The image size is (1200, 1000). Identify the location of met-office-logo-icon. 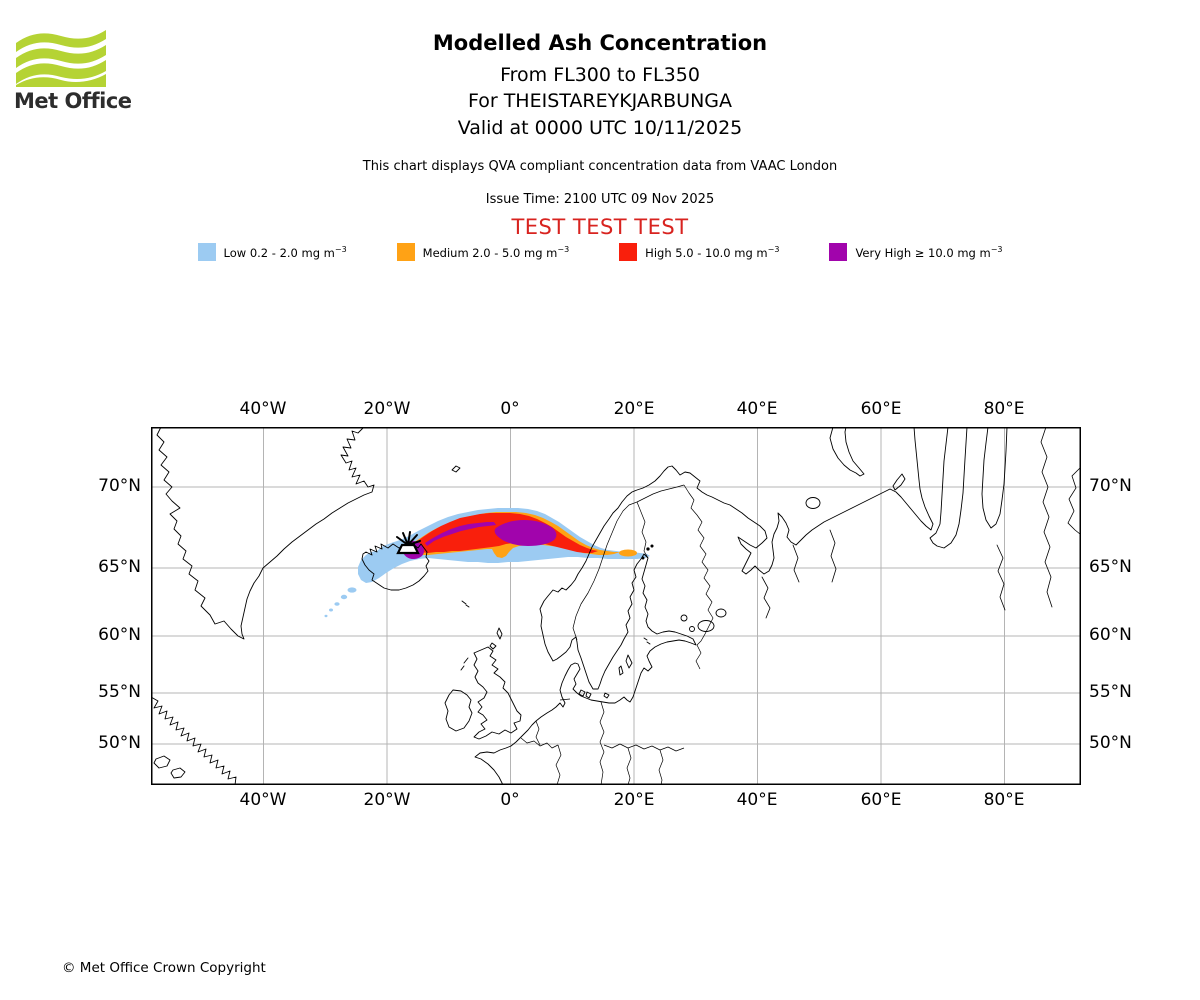
(61, 58).